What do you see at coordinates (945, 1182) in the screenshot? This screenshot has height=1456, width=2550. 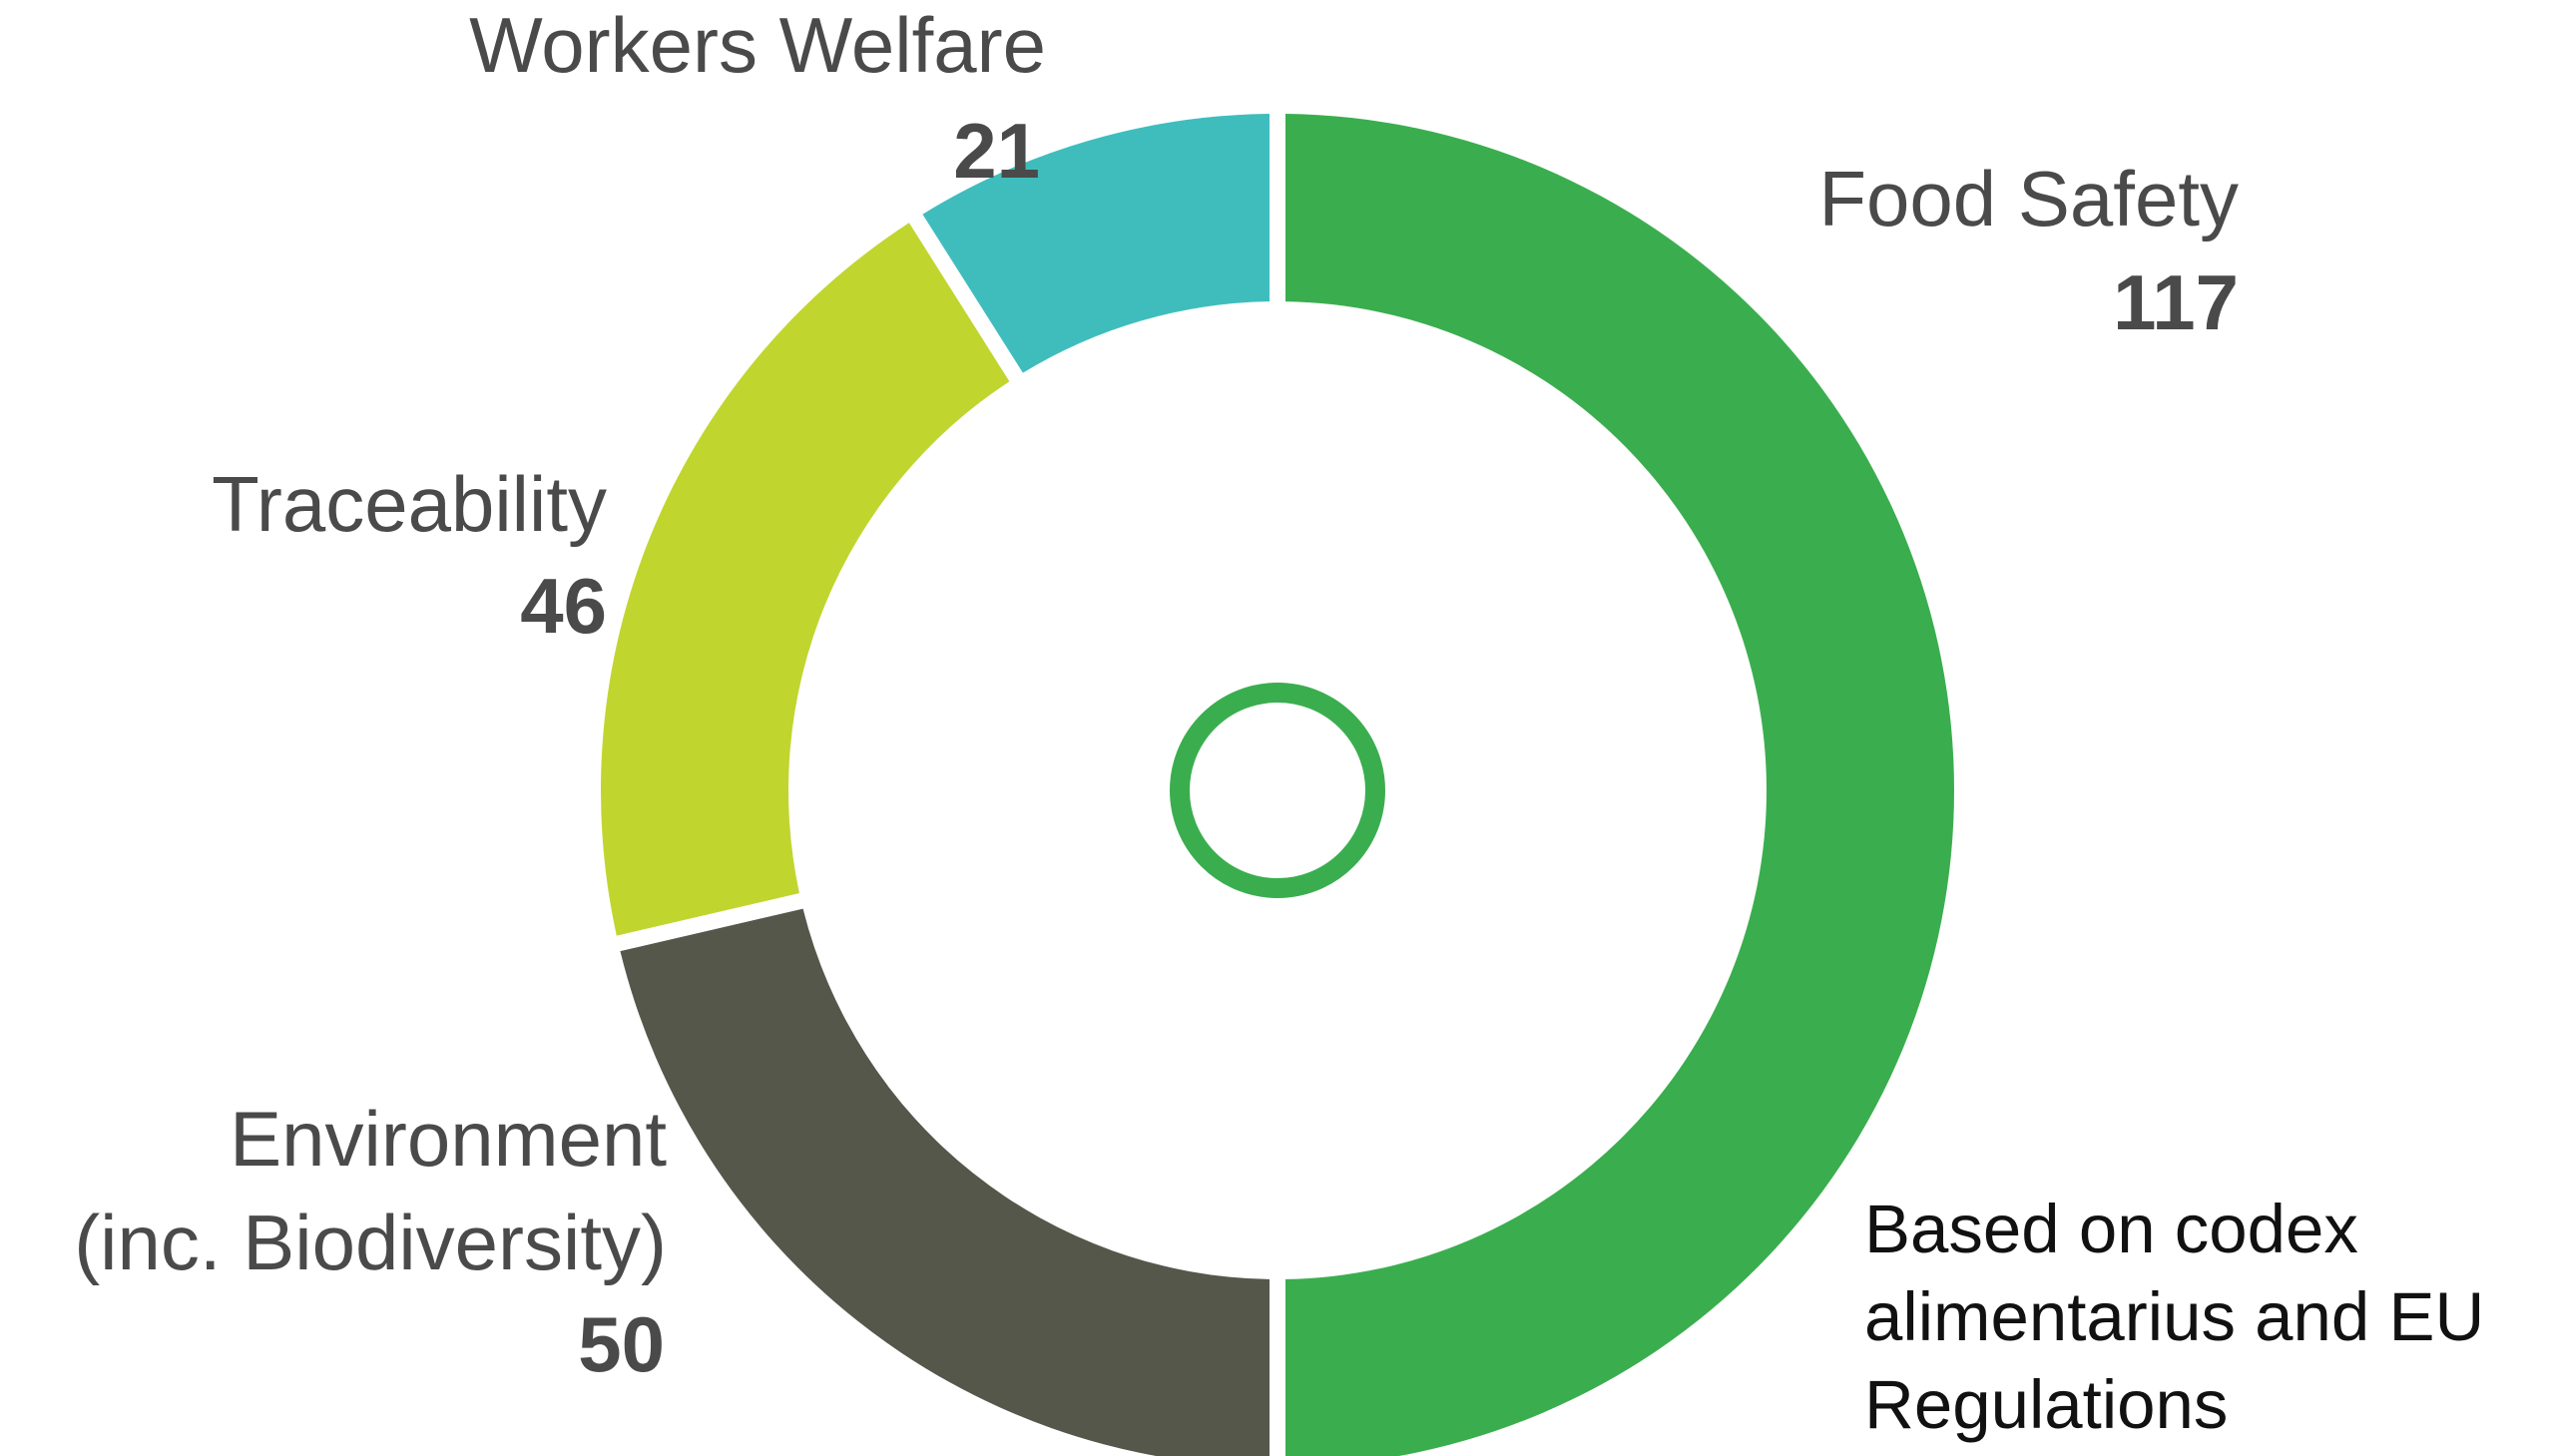 I see `donut-slice-environment` at bounding box center [945, 1182].